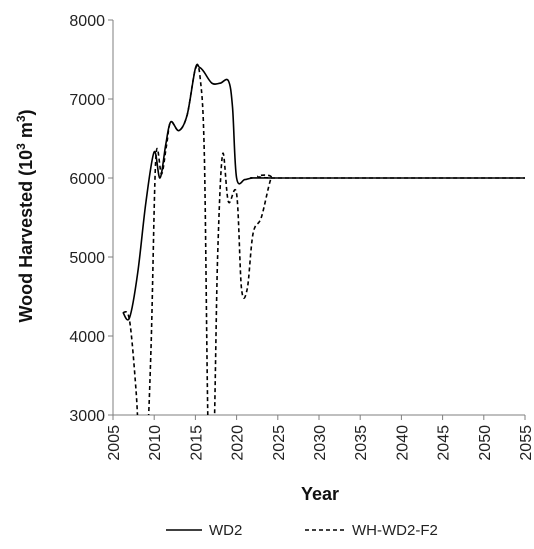  I want to click on y-axis-title-superscript-2: 3, so click(21, 118).